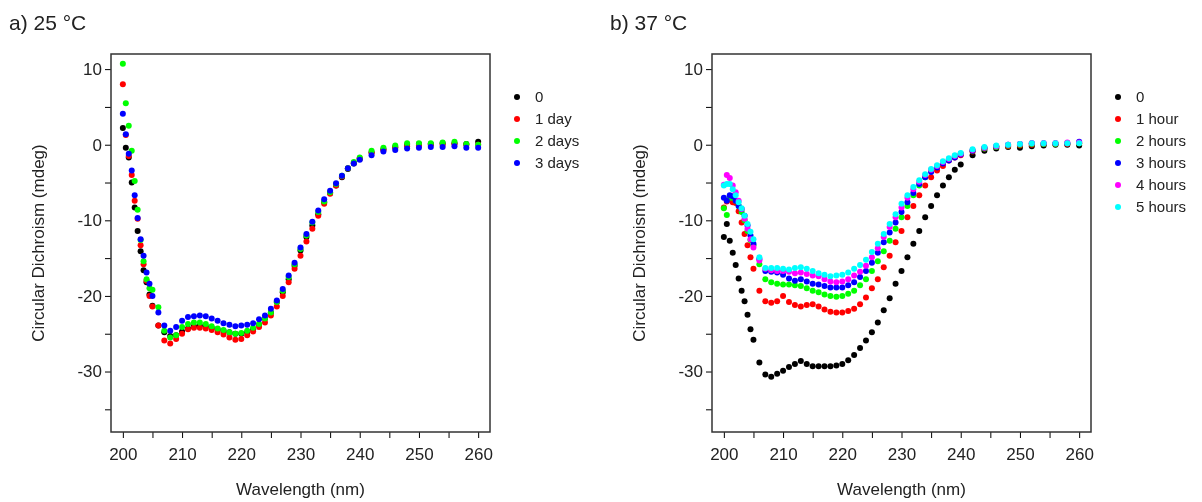 This screenshot has height=502, width=1202. Describe the element at coordinates (1161, 184) in the screenshot. I see `legend-label: 4 hours` at that location.